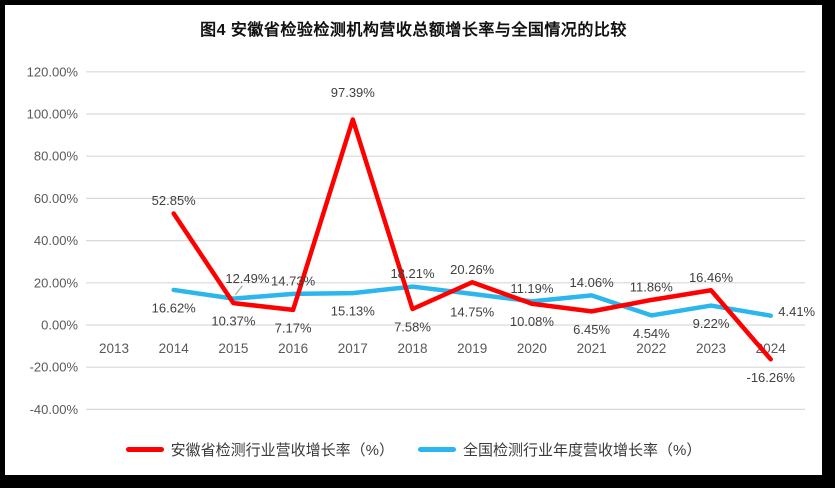 The width and height of the screenshot is (835, 488). I want to click on data-label-anhui: 52.85%, so click(174, 200).